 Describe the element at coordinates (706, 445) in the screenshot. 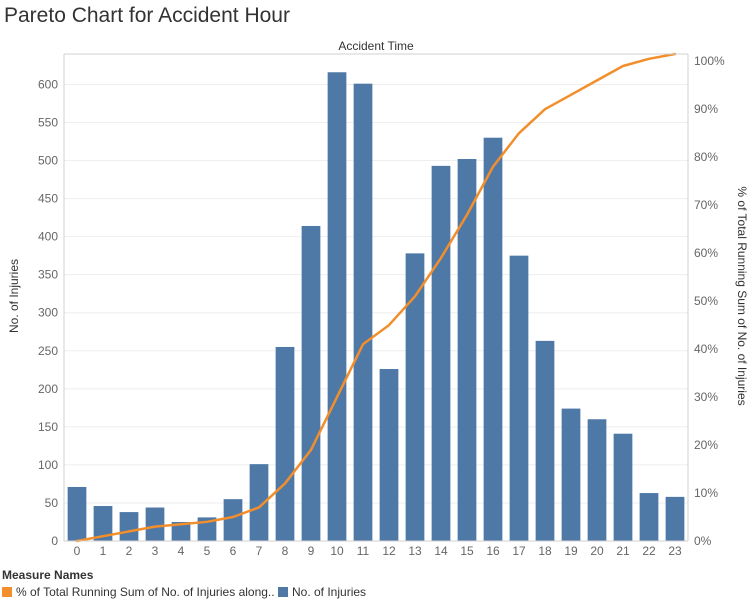

I see `y2-tick-label: 20%` at that location.